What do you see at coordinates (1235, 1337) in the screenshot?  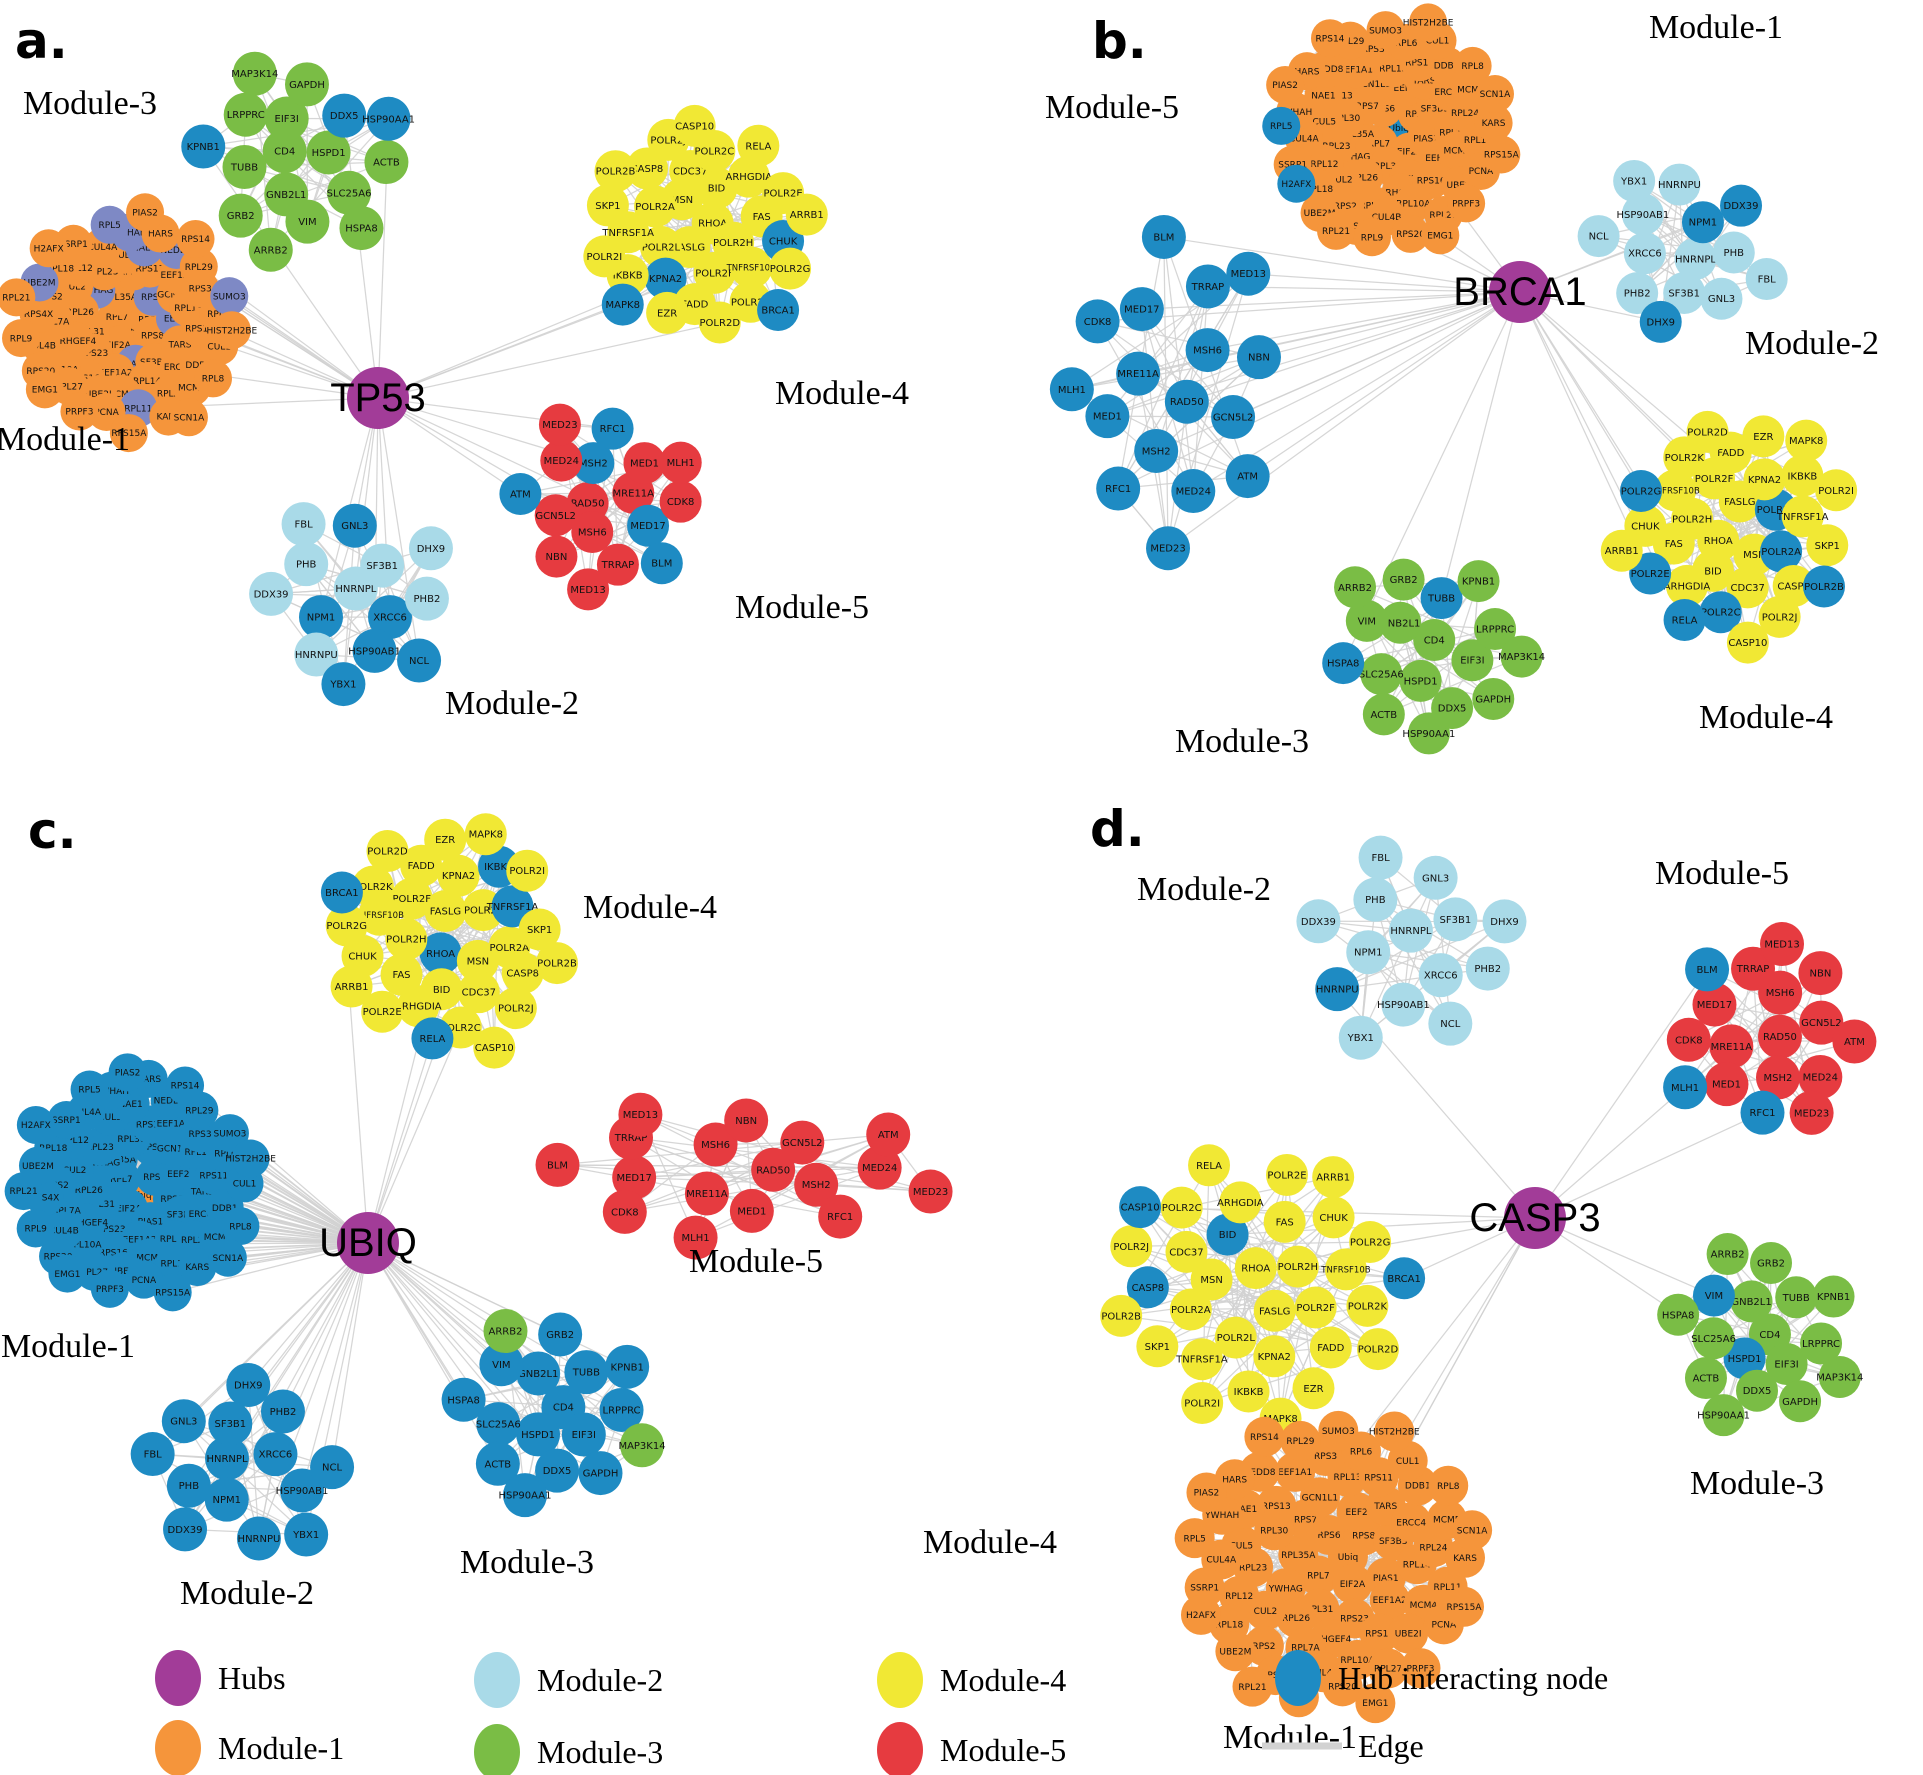 I see `node-d-POLR2L: POLR2L` at bounding box center [1235, 1337].